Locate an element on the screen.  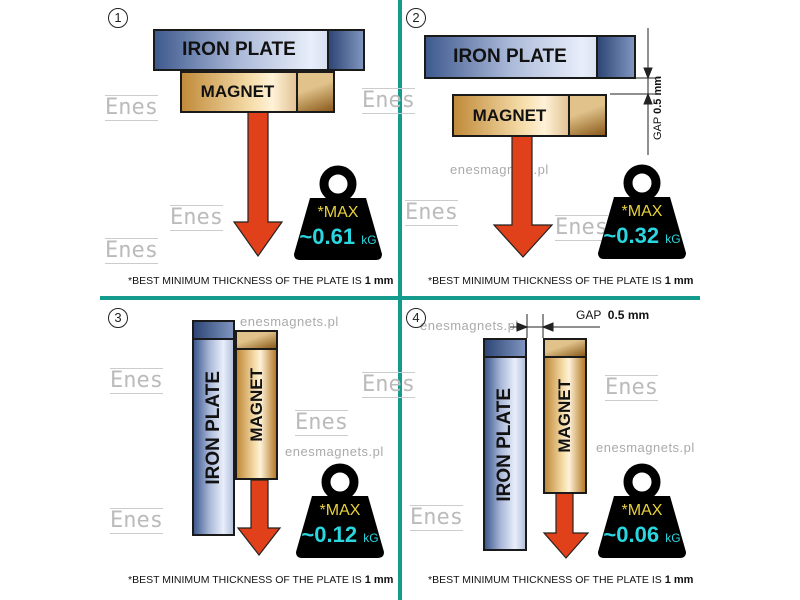
panel-number: 4 is located at coordinates (416, 318).